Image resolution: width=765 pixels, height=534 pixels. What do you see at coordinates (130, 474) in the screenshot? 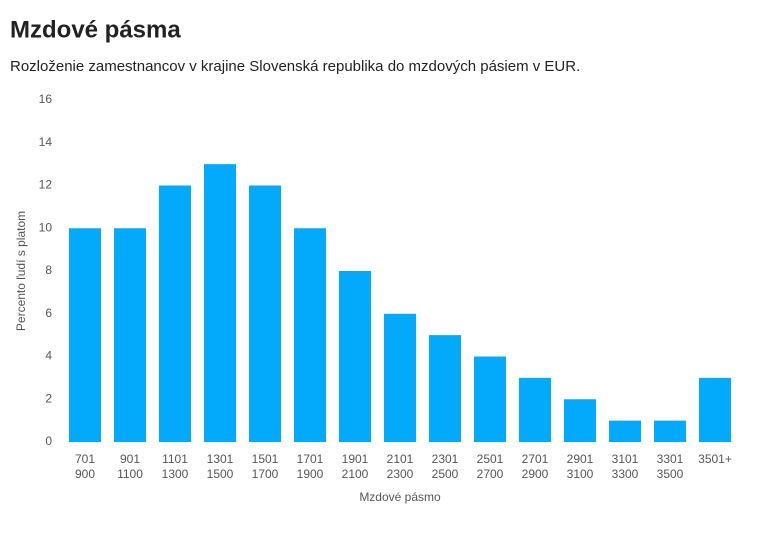
I see `x-tick-label: 1100` at bounding box center [130, 474].